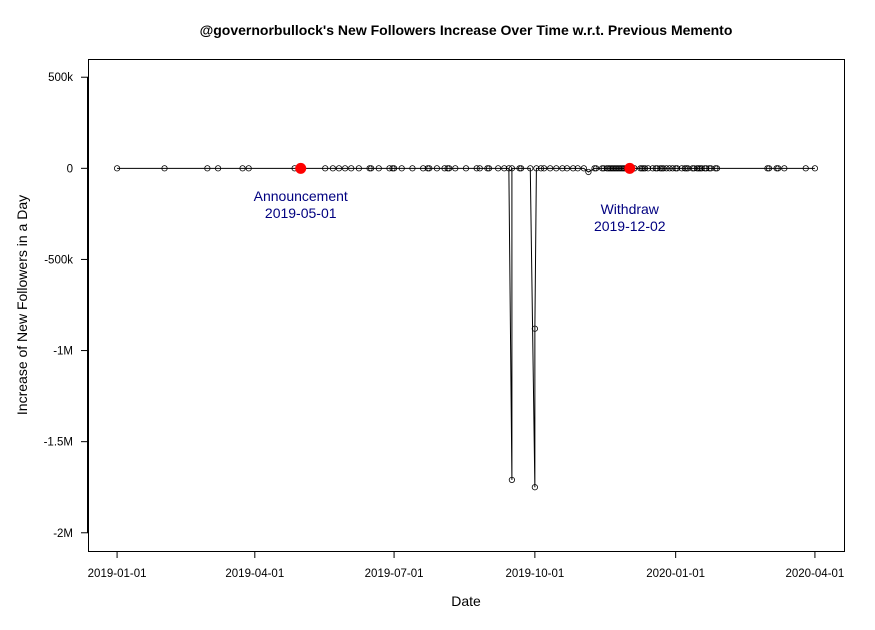  Describe the element at coordinates (63, 534) in the screenshot. I see `y-tick-label: -2M` at that location.